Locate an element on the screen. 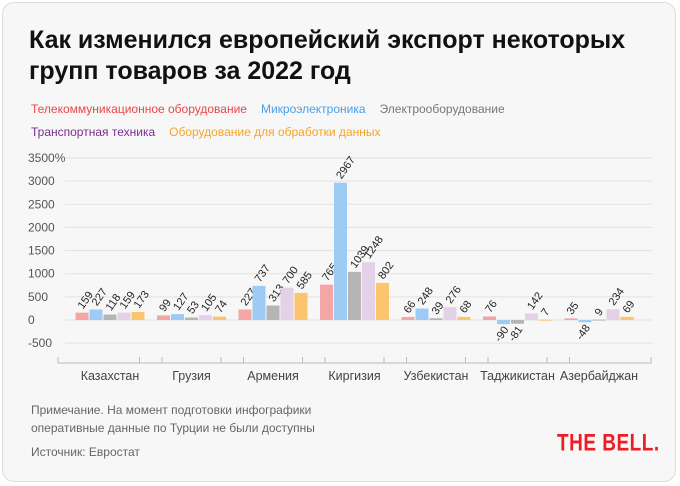 The height and width of the screenshot is (486, 680). data-label: 35 is located at coordinates (573, 308).